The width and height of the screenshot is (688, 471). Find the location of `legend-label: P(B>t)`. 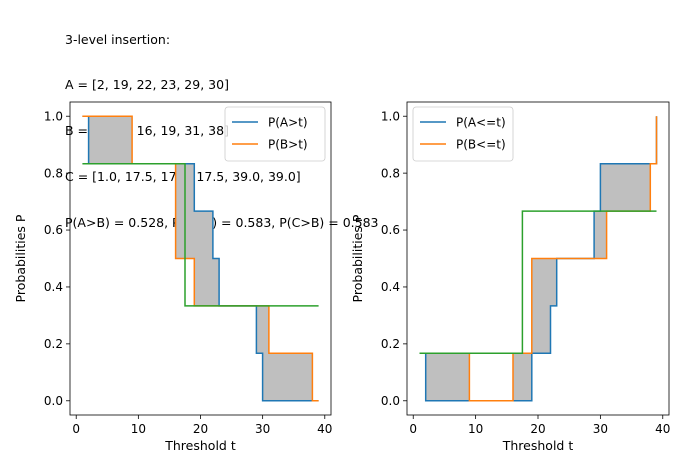

legend-label: P(B>t) is located at coordinates (288, 144).